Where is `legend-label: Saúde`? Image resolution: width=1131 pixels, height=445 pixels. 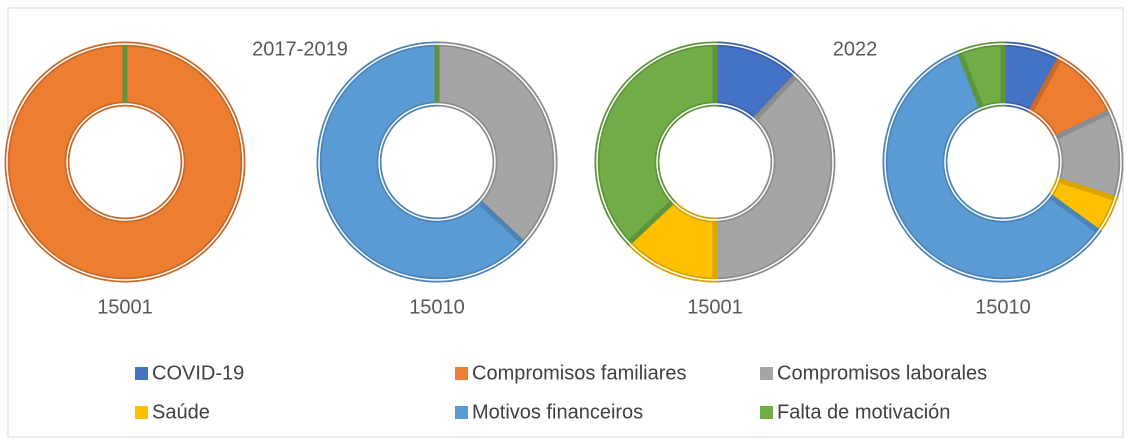 legend-label: Saúde is located at coordinates (181, 412).